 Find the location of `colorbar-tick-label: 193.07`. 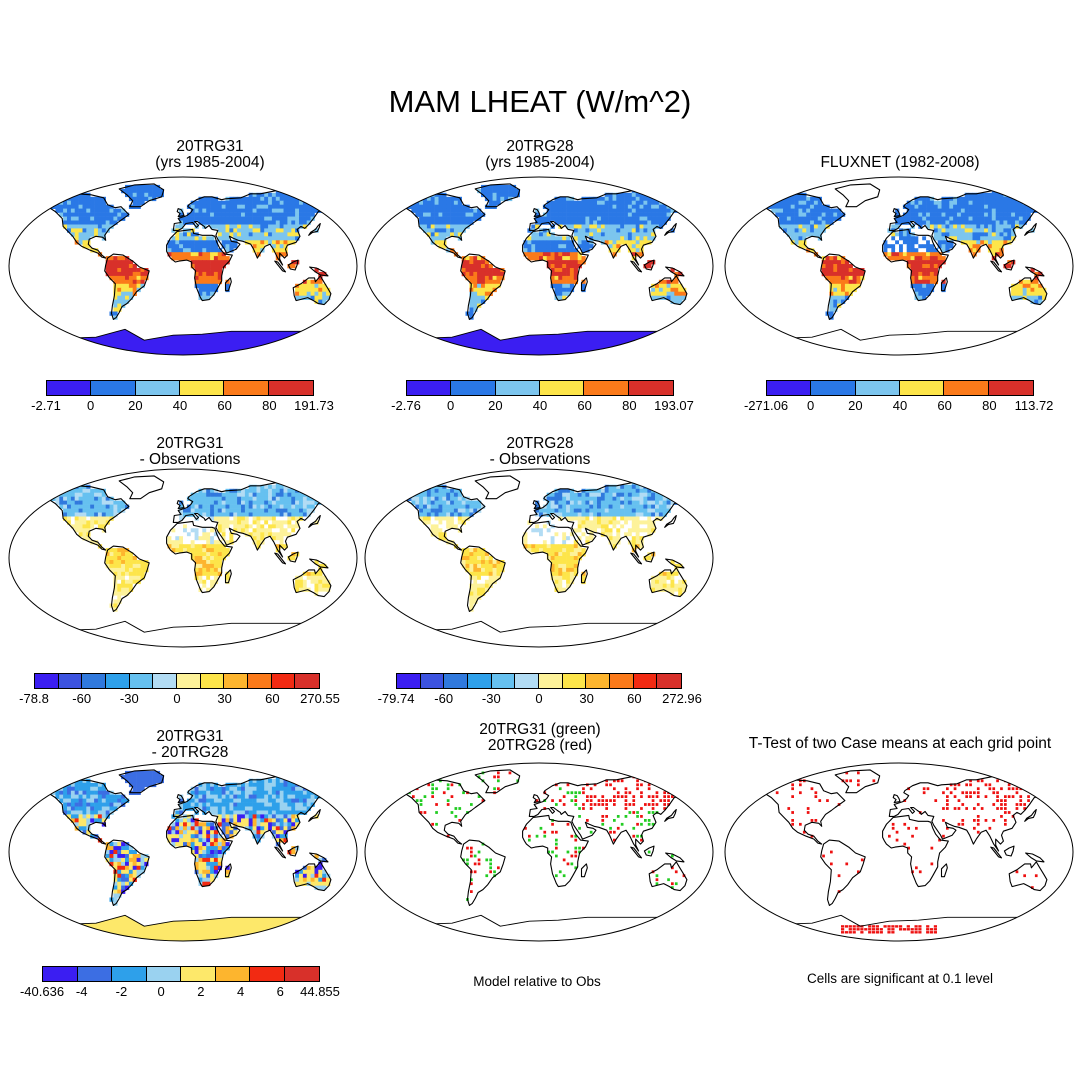

colorbar-tick-label: 193.07 is located at coordinates (674, 405).